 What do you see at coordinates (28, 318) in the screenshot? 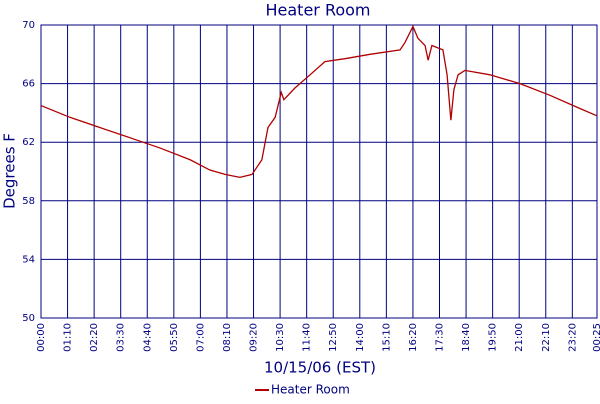
I see `y-tick-label: 50` at bounding box center [28, 318].